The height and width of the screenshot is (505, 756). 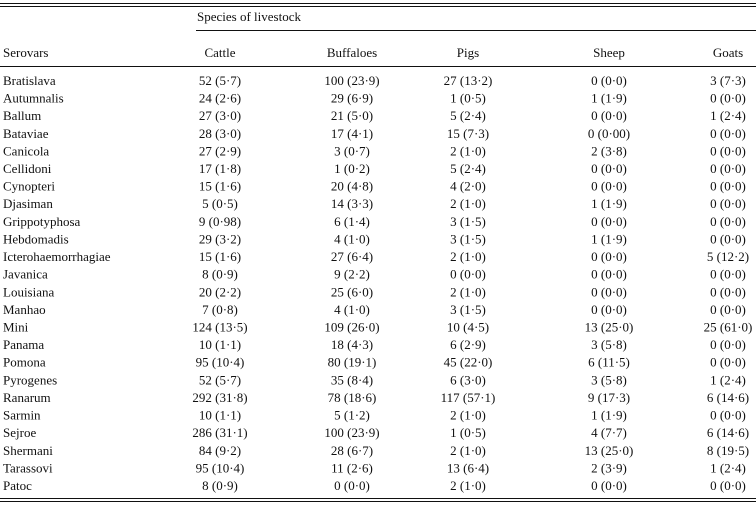 I want to click on cell: 20 (2·2), so click(x=220, y=291).